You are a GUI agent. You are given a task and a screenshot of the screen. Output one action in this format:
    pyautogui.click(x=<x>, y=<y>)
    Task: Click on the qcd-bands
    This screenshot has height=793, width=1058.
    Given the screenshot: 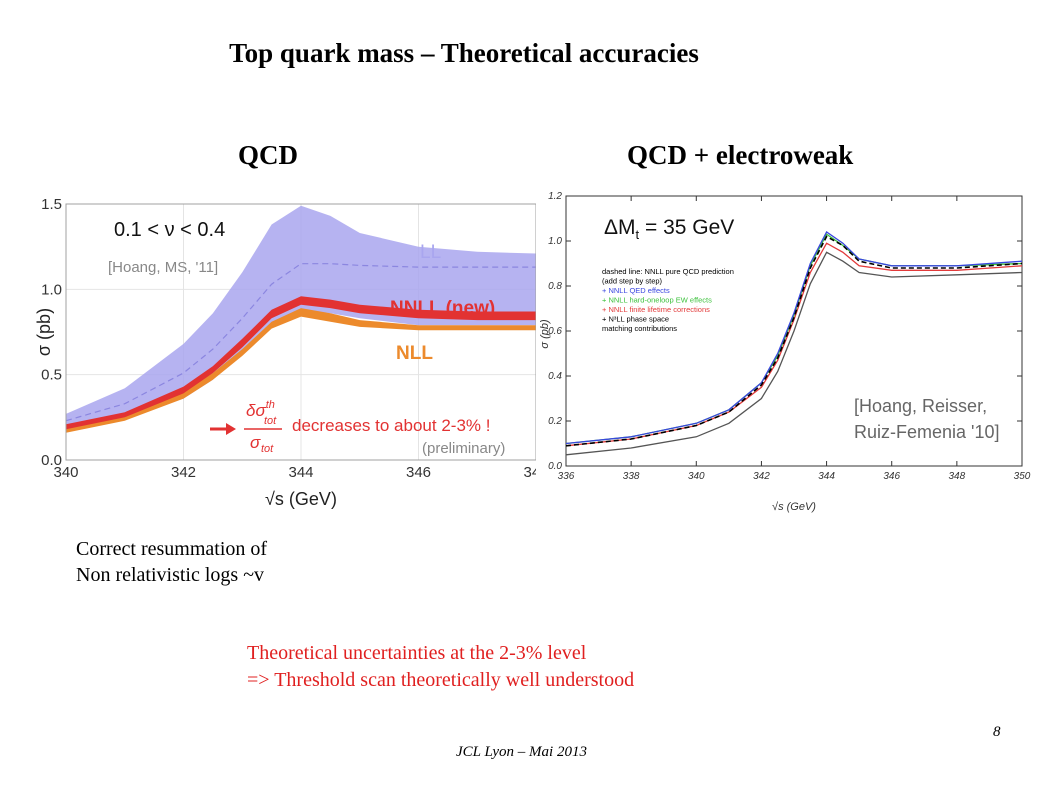 What is the action you would take?
    pyautogui.click(x=300, y=319)
    